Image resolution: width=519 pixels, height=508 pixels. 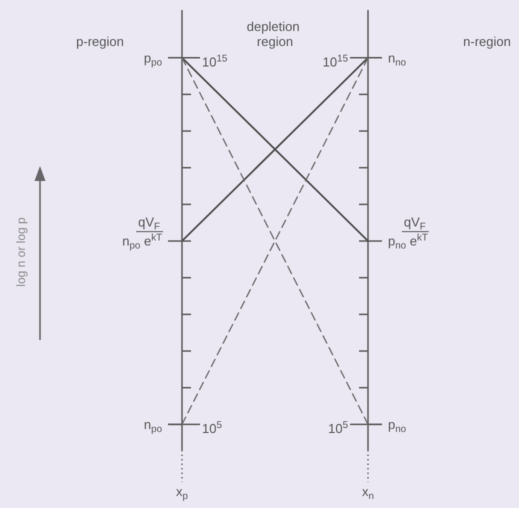 What do you see at coordinates (153, 426) in the screenshot?
I see `annotation: n$_{po}$` at bounding box center [153, 426].